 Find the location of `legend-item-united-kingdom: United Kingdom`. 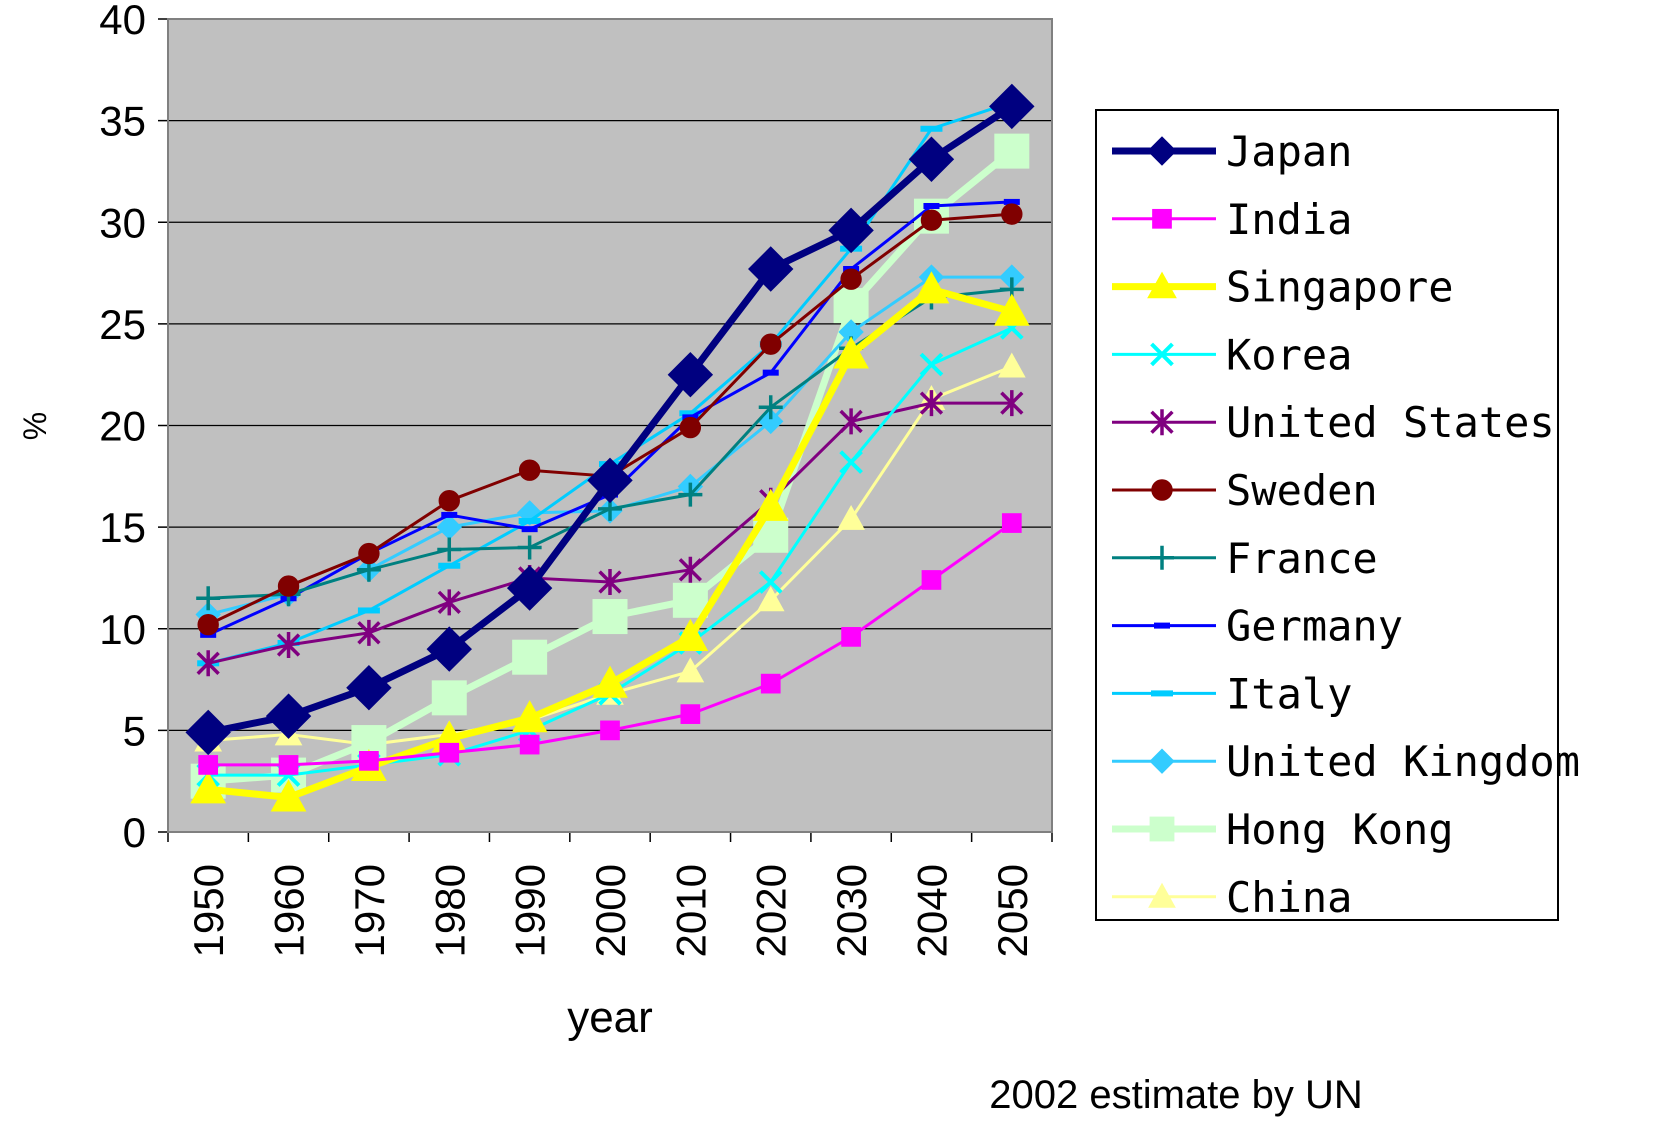

legend-item-united-kingdom: United Kingdom is located at coordinates (1346, 761).